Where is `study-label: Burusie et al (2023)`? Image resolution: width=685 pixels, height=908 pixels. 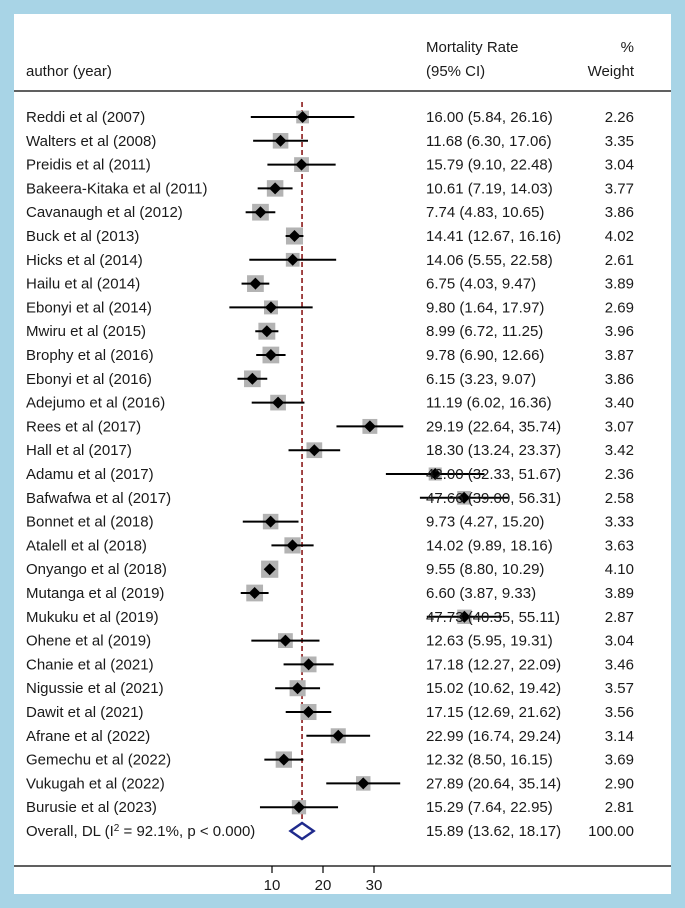 study-label: Burusie et al (2023) is located at coordinates (91, 807).